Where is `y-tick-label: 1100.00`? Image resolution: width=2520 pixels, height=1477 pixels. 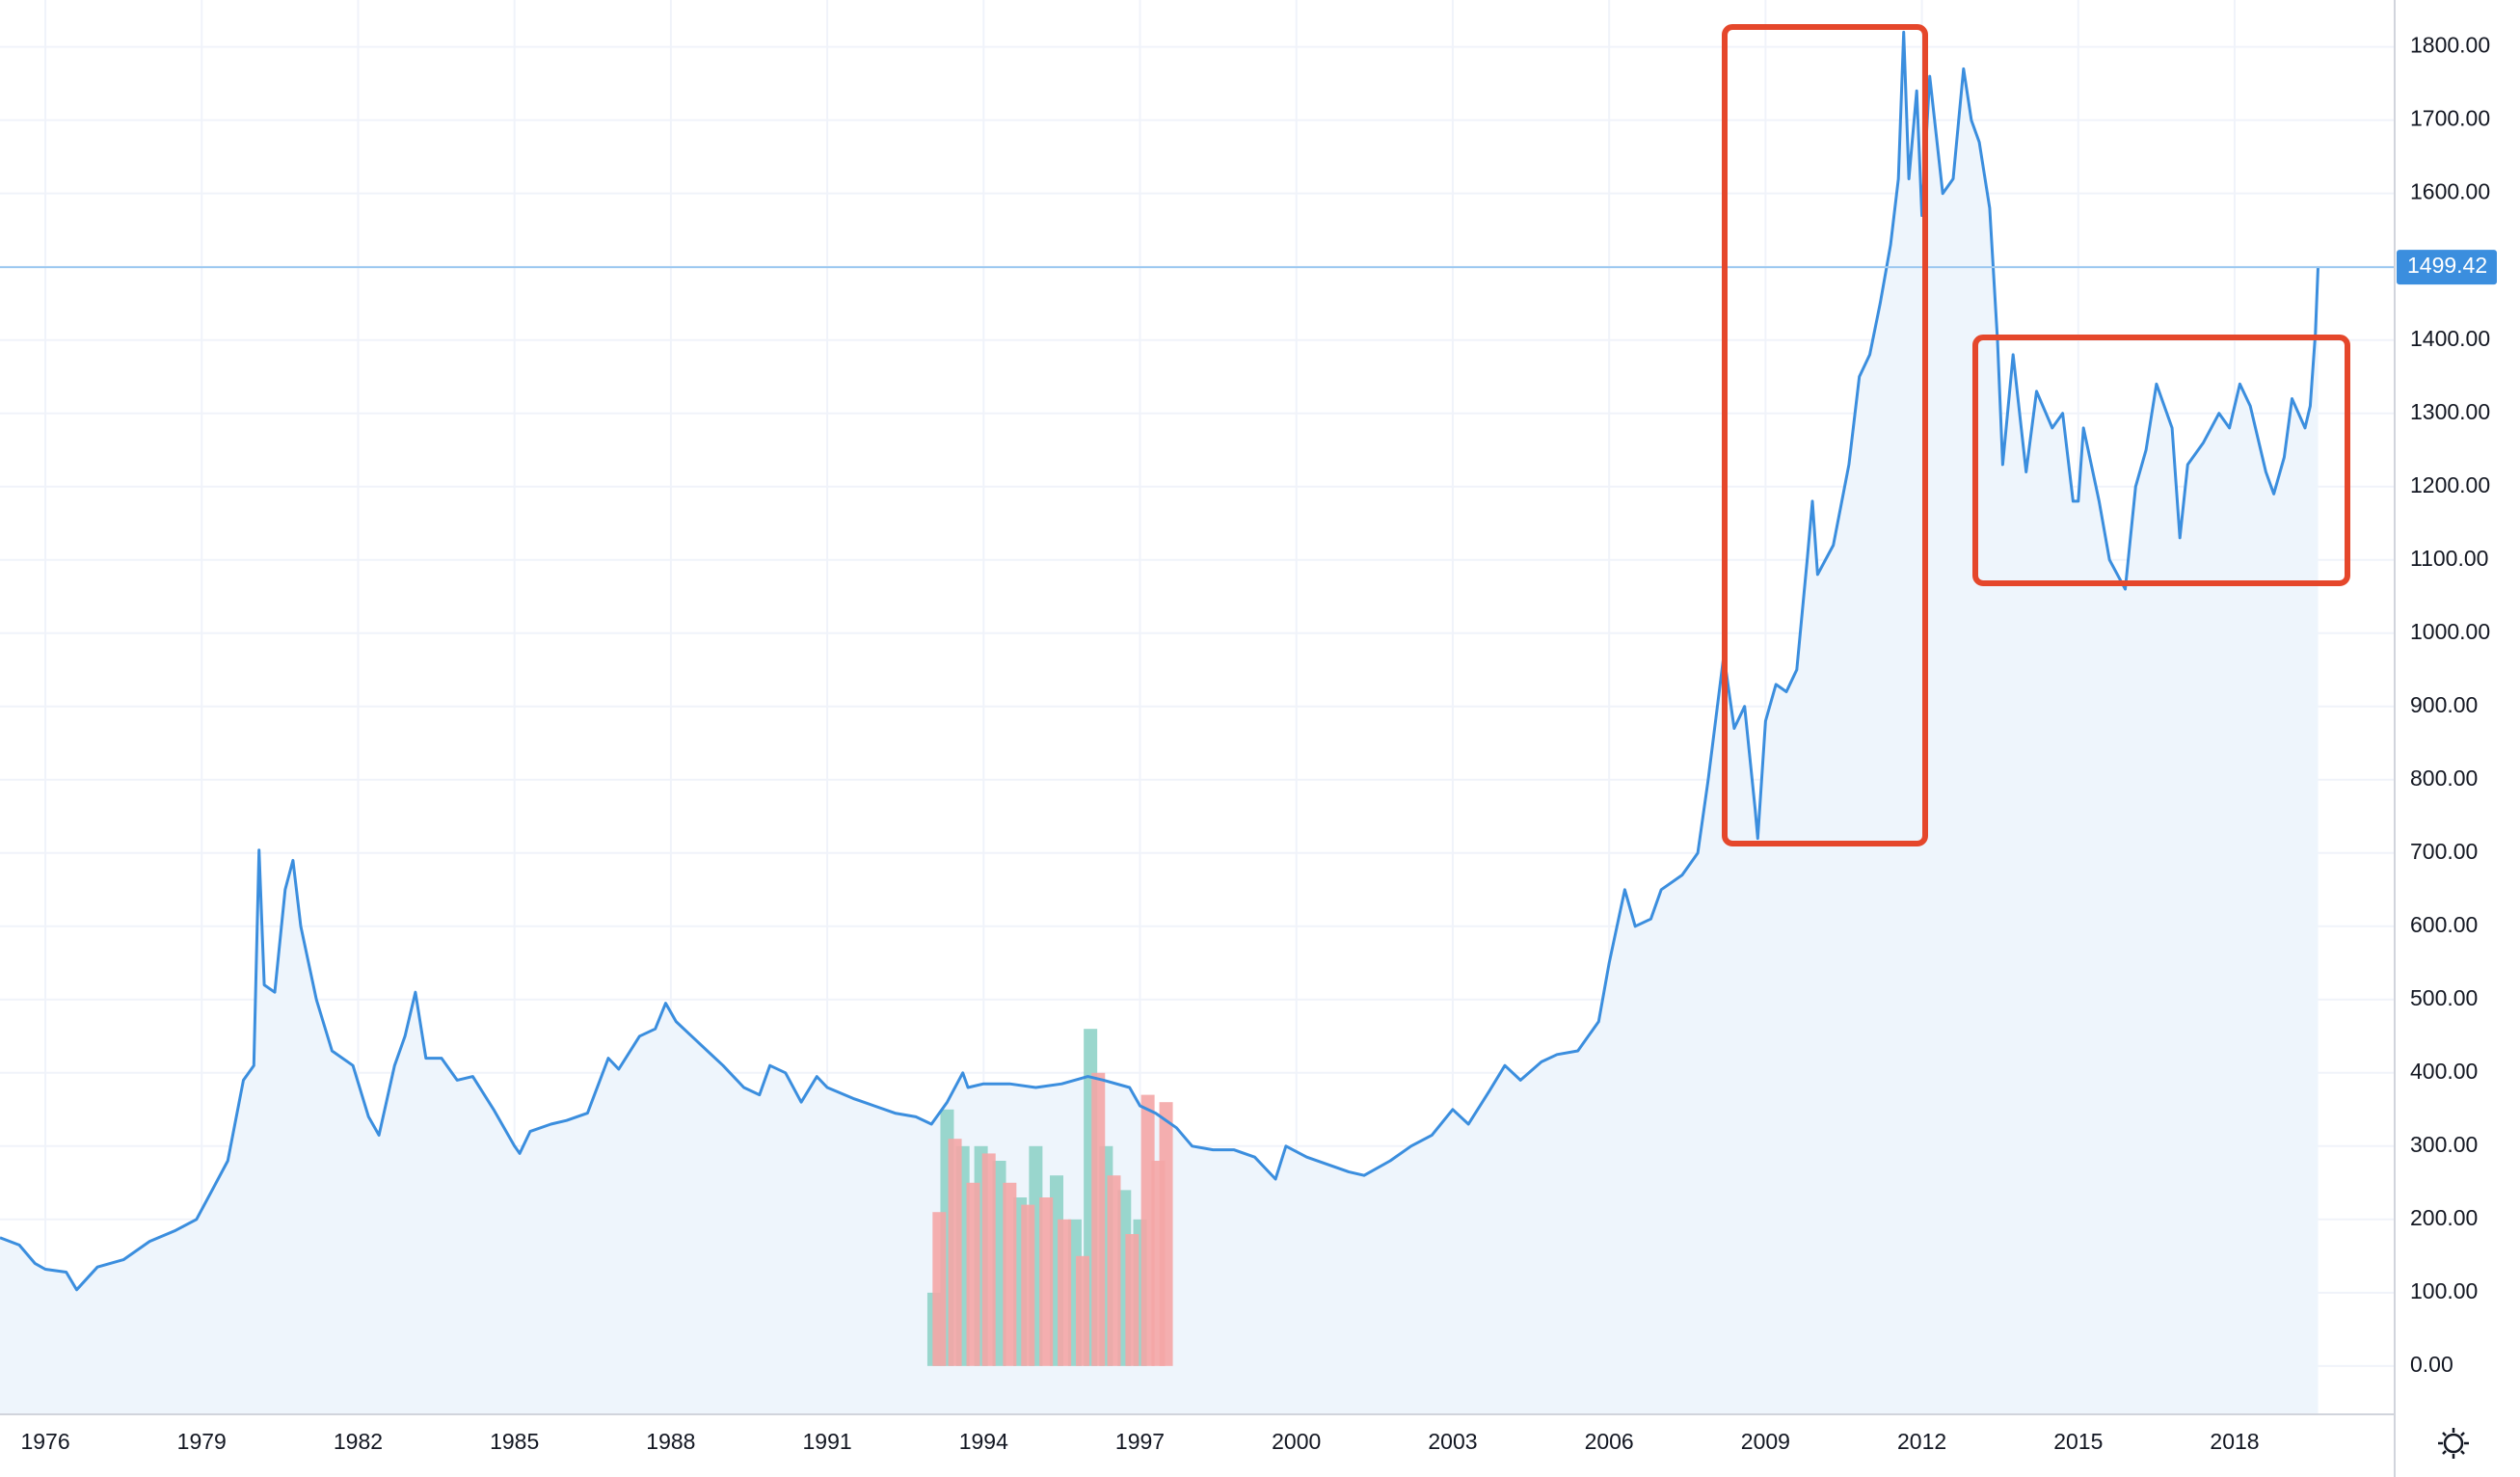 y-tick-label: 1100.00 is located at coordinates (2449, 558).